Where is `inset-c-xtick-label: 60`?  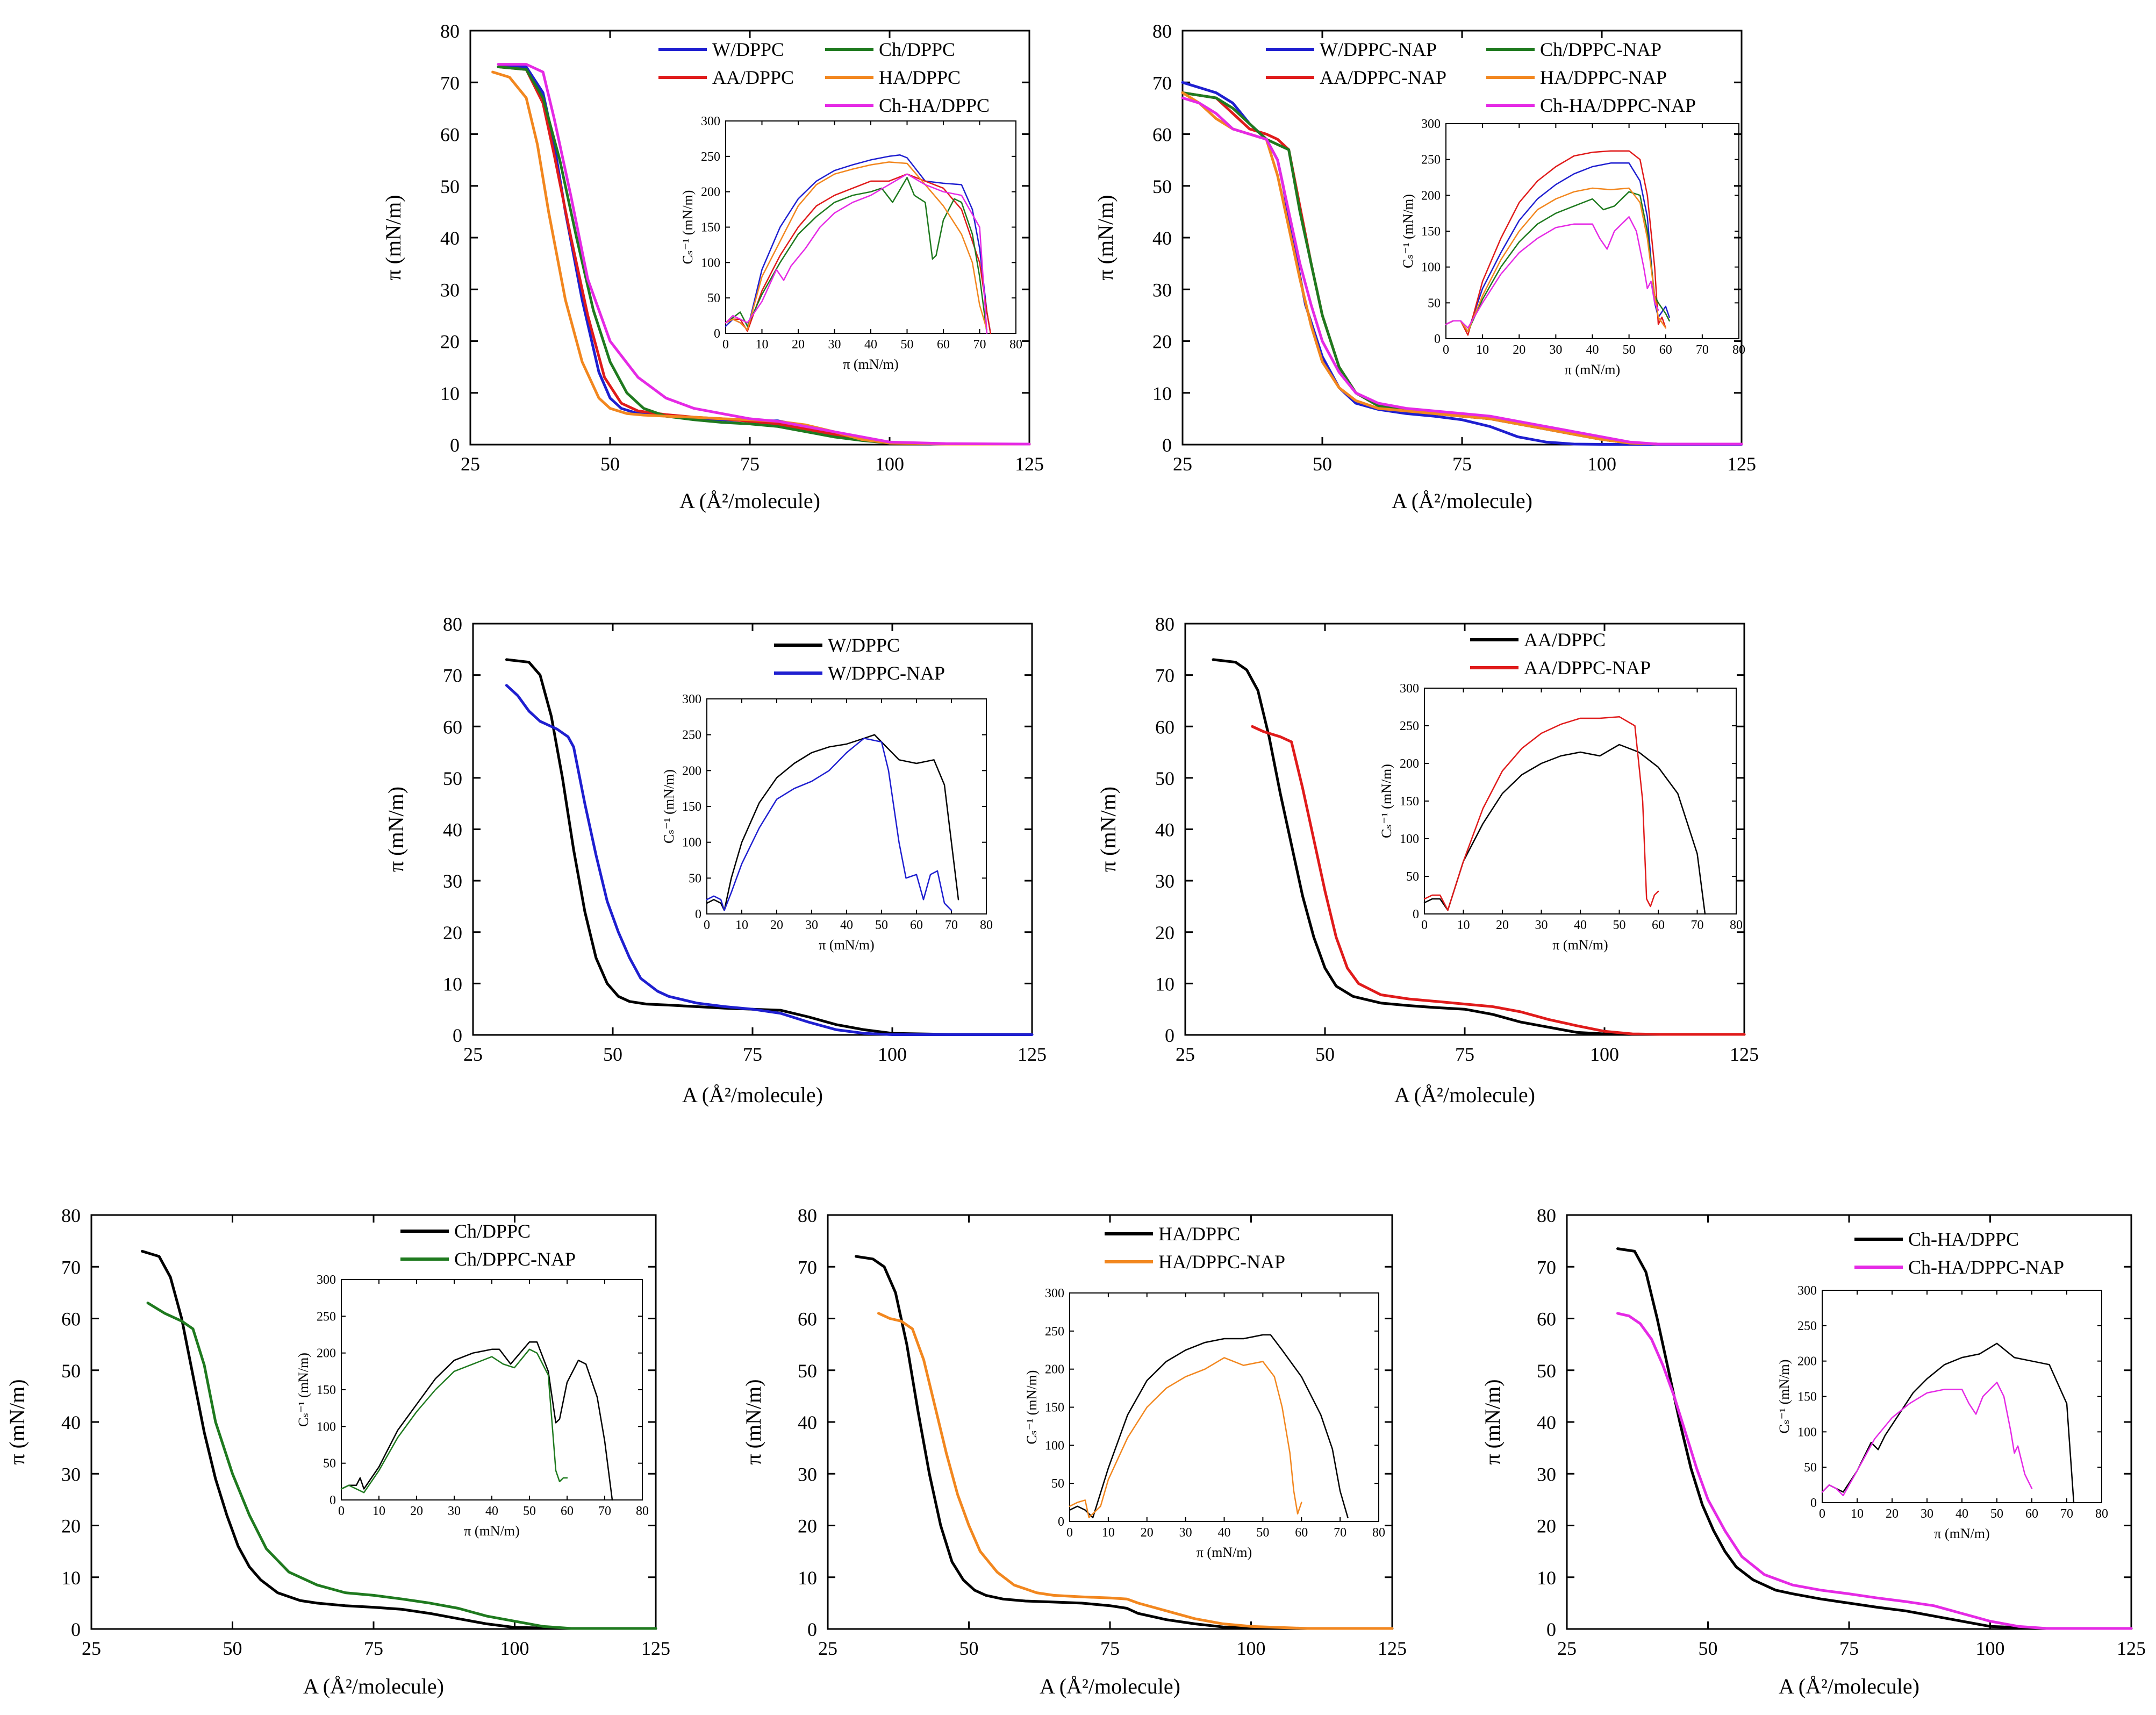
inset-c-xtick-label: 60 is located at coordinates (916, 925).